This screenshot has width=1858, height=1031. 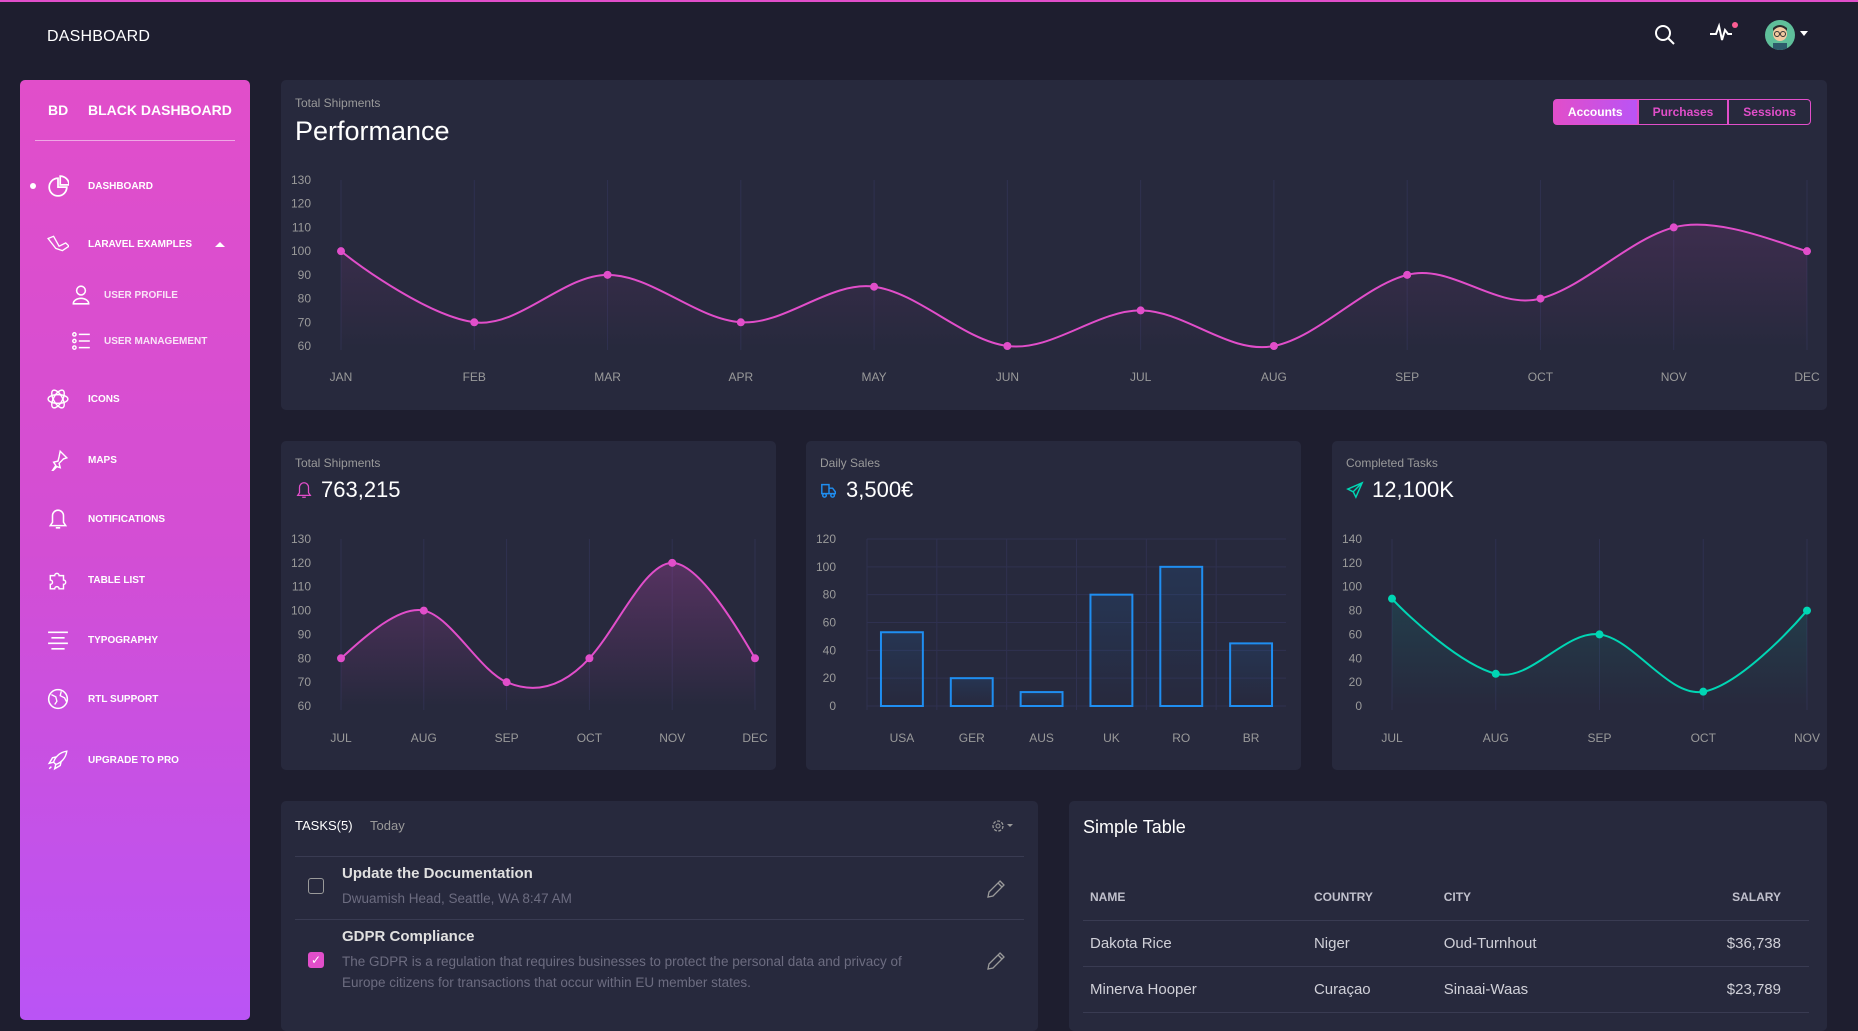 I want to click on avatar, so click(x=1780, y=35).